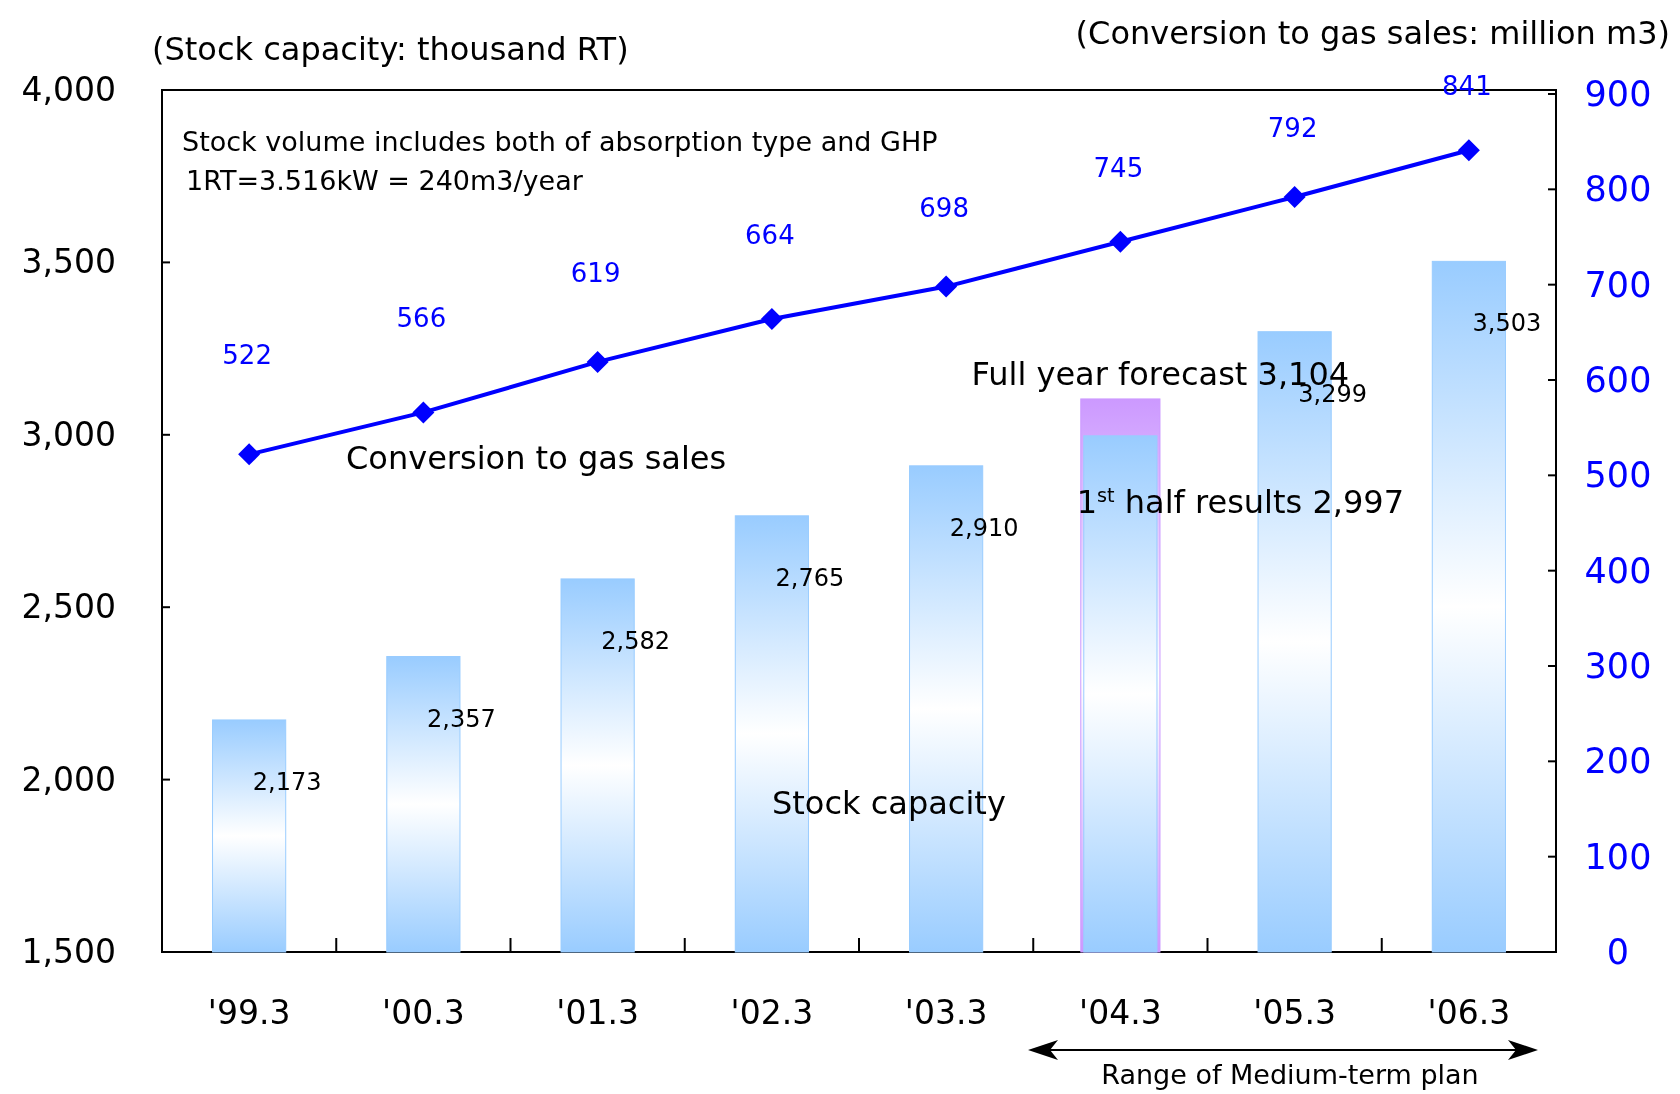 This screenshot has width=1680, height=1094. What do you see at coordinates (984, 527) in the screenshot?
I see `data-label: 2,910` at bounding box center [984, 527].